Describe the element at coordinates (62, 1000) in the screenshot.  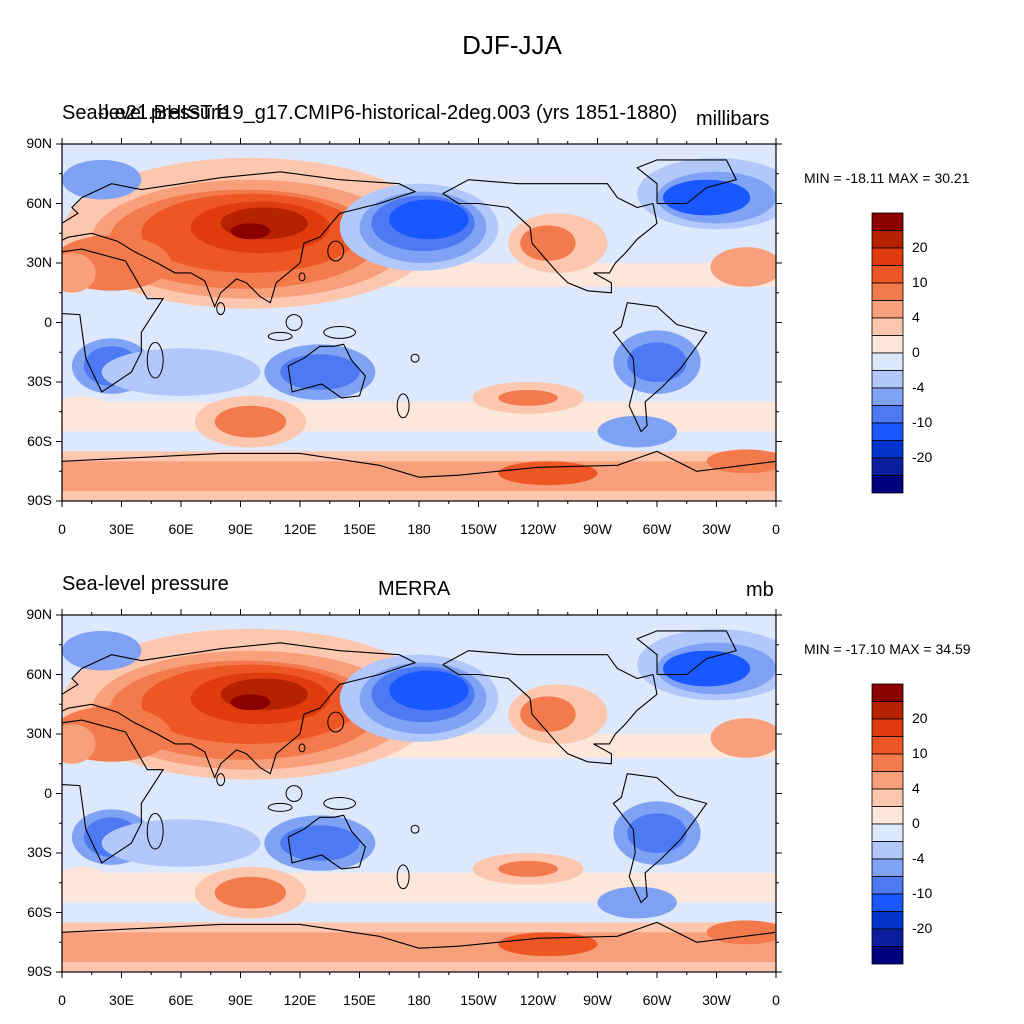
I see `lon-label: 0` at that location.